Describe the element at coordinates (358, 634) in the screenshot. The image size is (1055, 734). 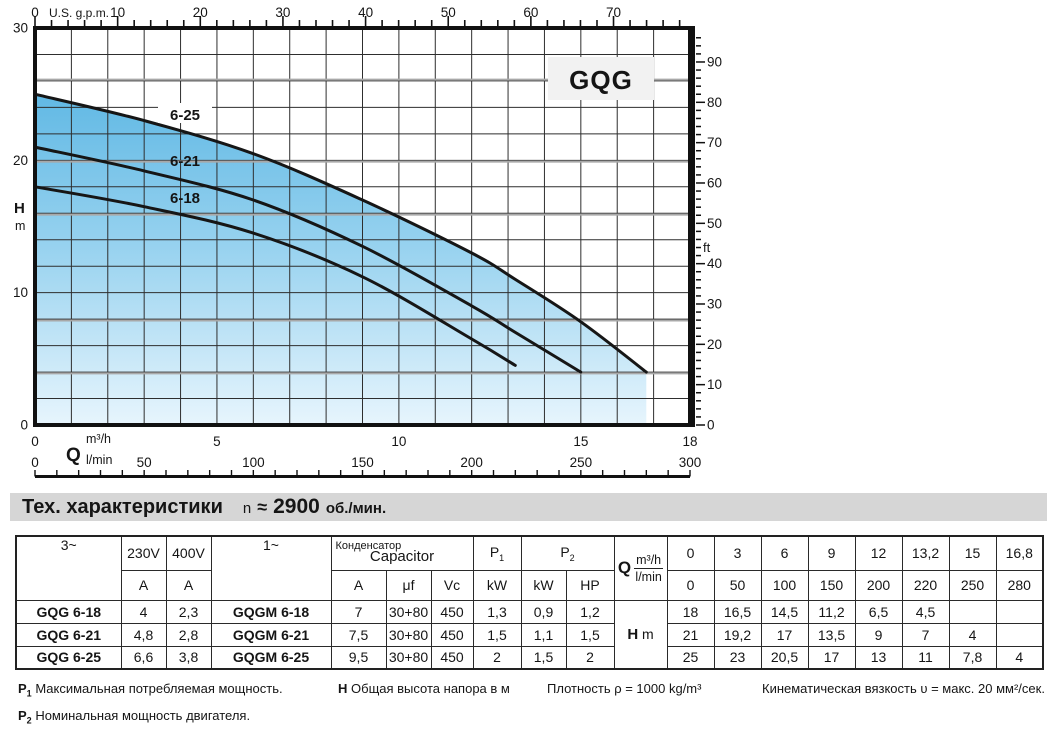
I see `table-cell: 7,5` at that location.